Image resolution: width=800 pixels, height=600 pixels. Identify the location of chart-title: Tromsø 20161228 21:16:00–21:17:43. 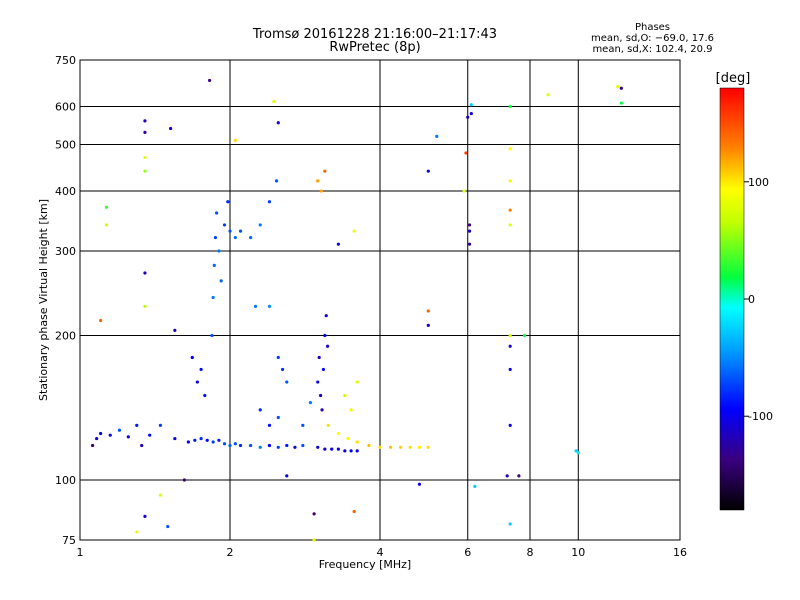
(375, 34).